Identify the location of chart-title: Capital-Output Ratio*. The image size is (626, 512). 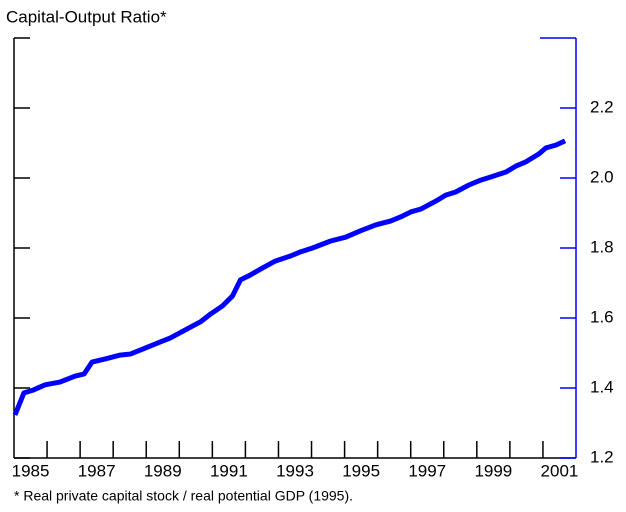
(86, 16).